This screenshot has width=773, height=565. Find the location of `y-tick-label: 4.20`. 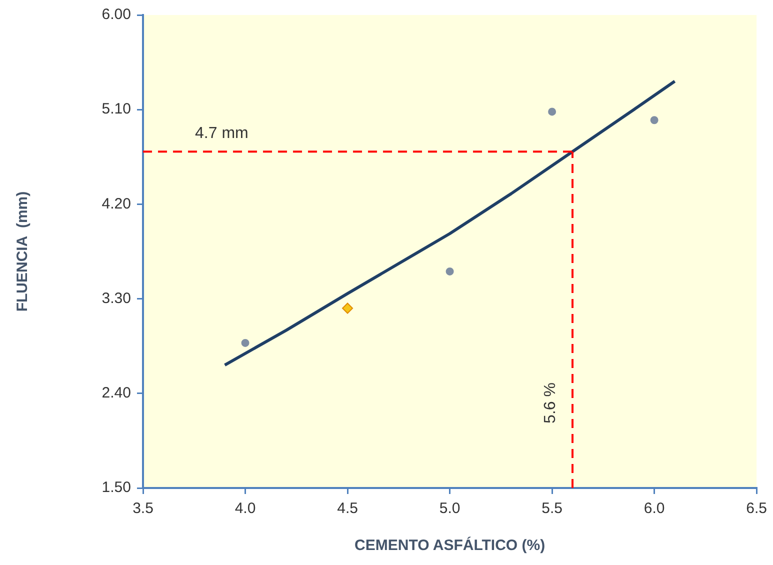

y-tick-label: 4.20 is located at coordinates (116, 203).